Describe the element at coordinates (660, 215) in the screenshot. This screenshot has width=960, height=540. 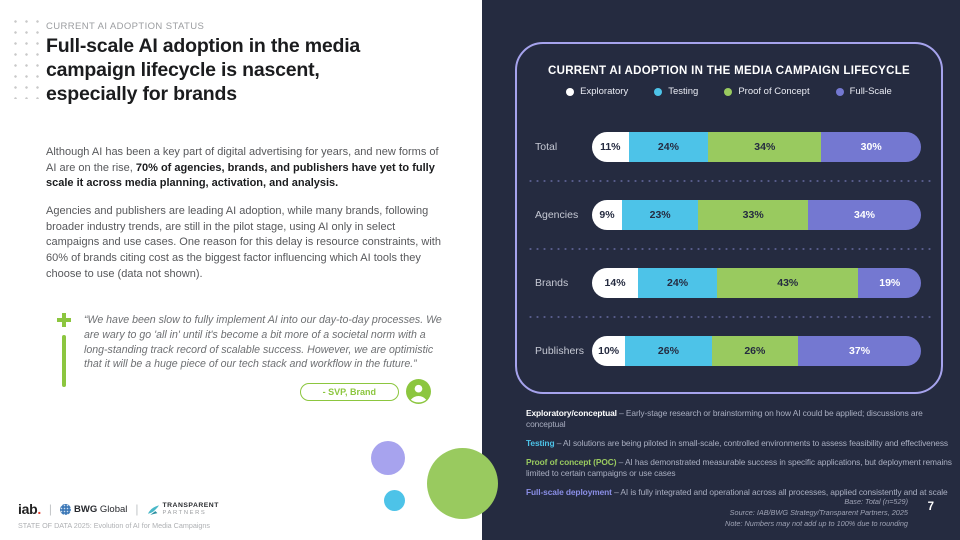
I see `bar-segment: 23%` at that location.